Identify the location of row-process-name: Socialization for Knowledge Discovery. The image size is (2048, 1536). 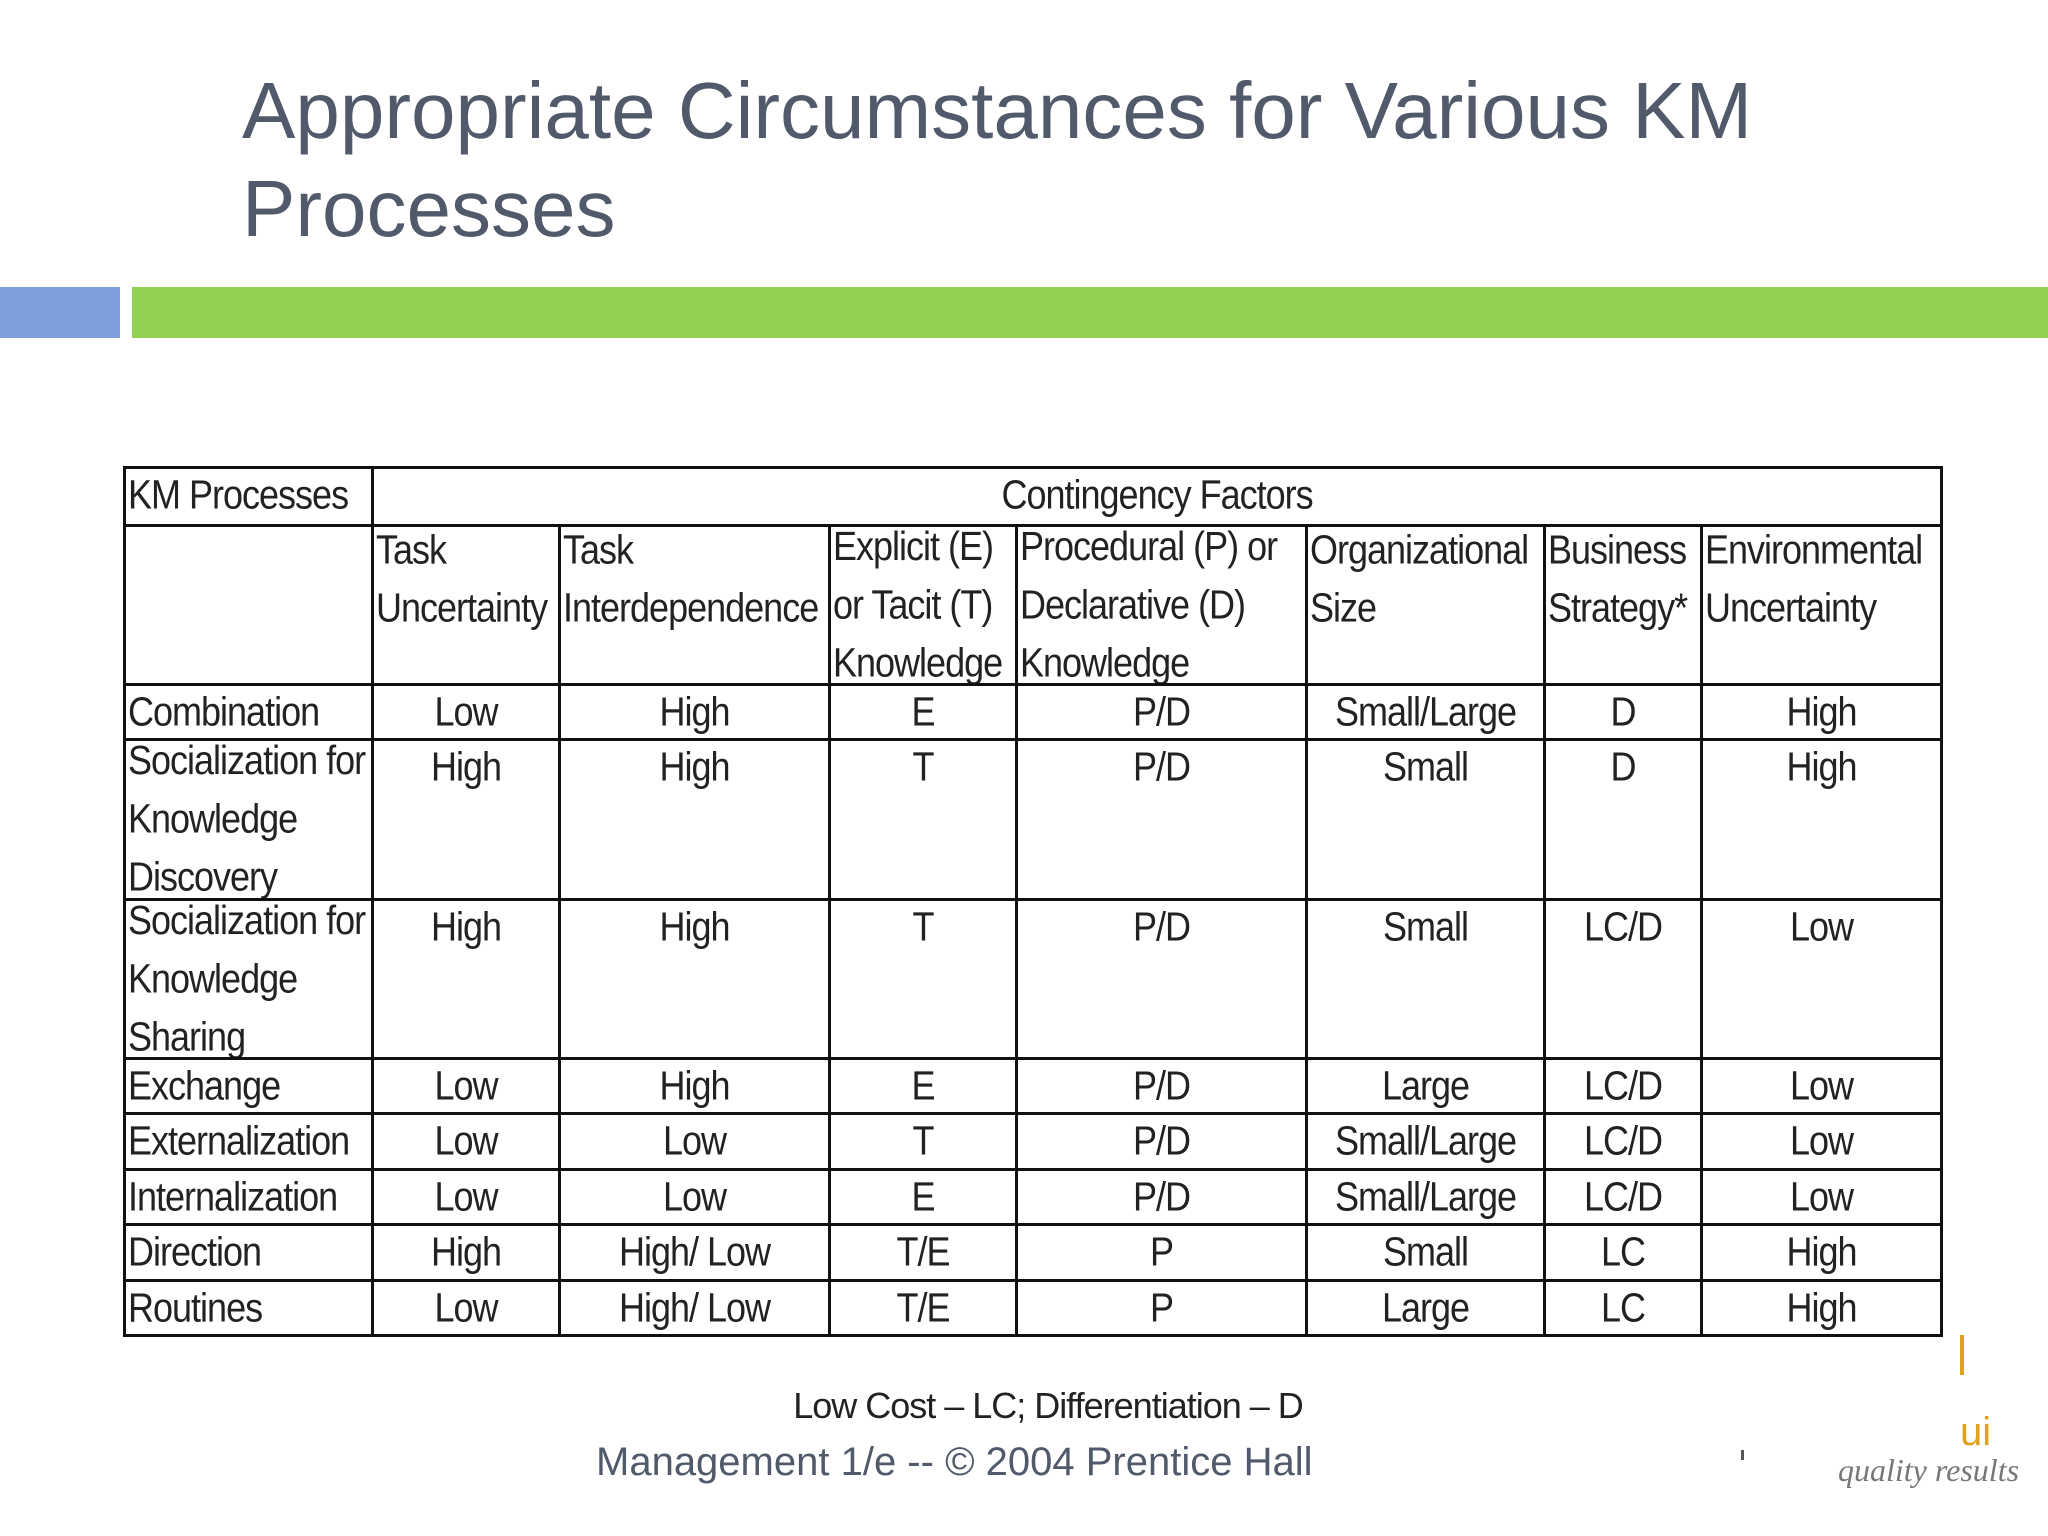
(248, 819).